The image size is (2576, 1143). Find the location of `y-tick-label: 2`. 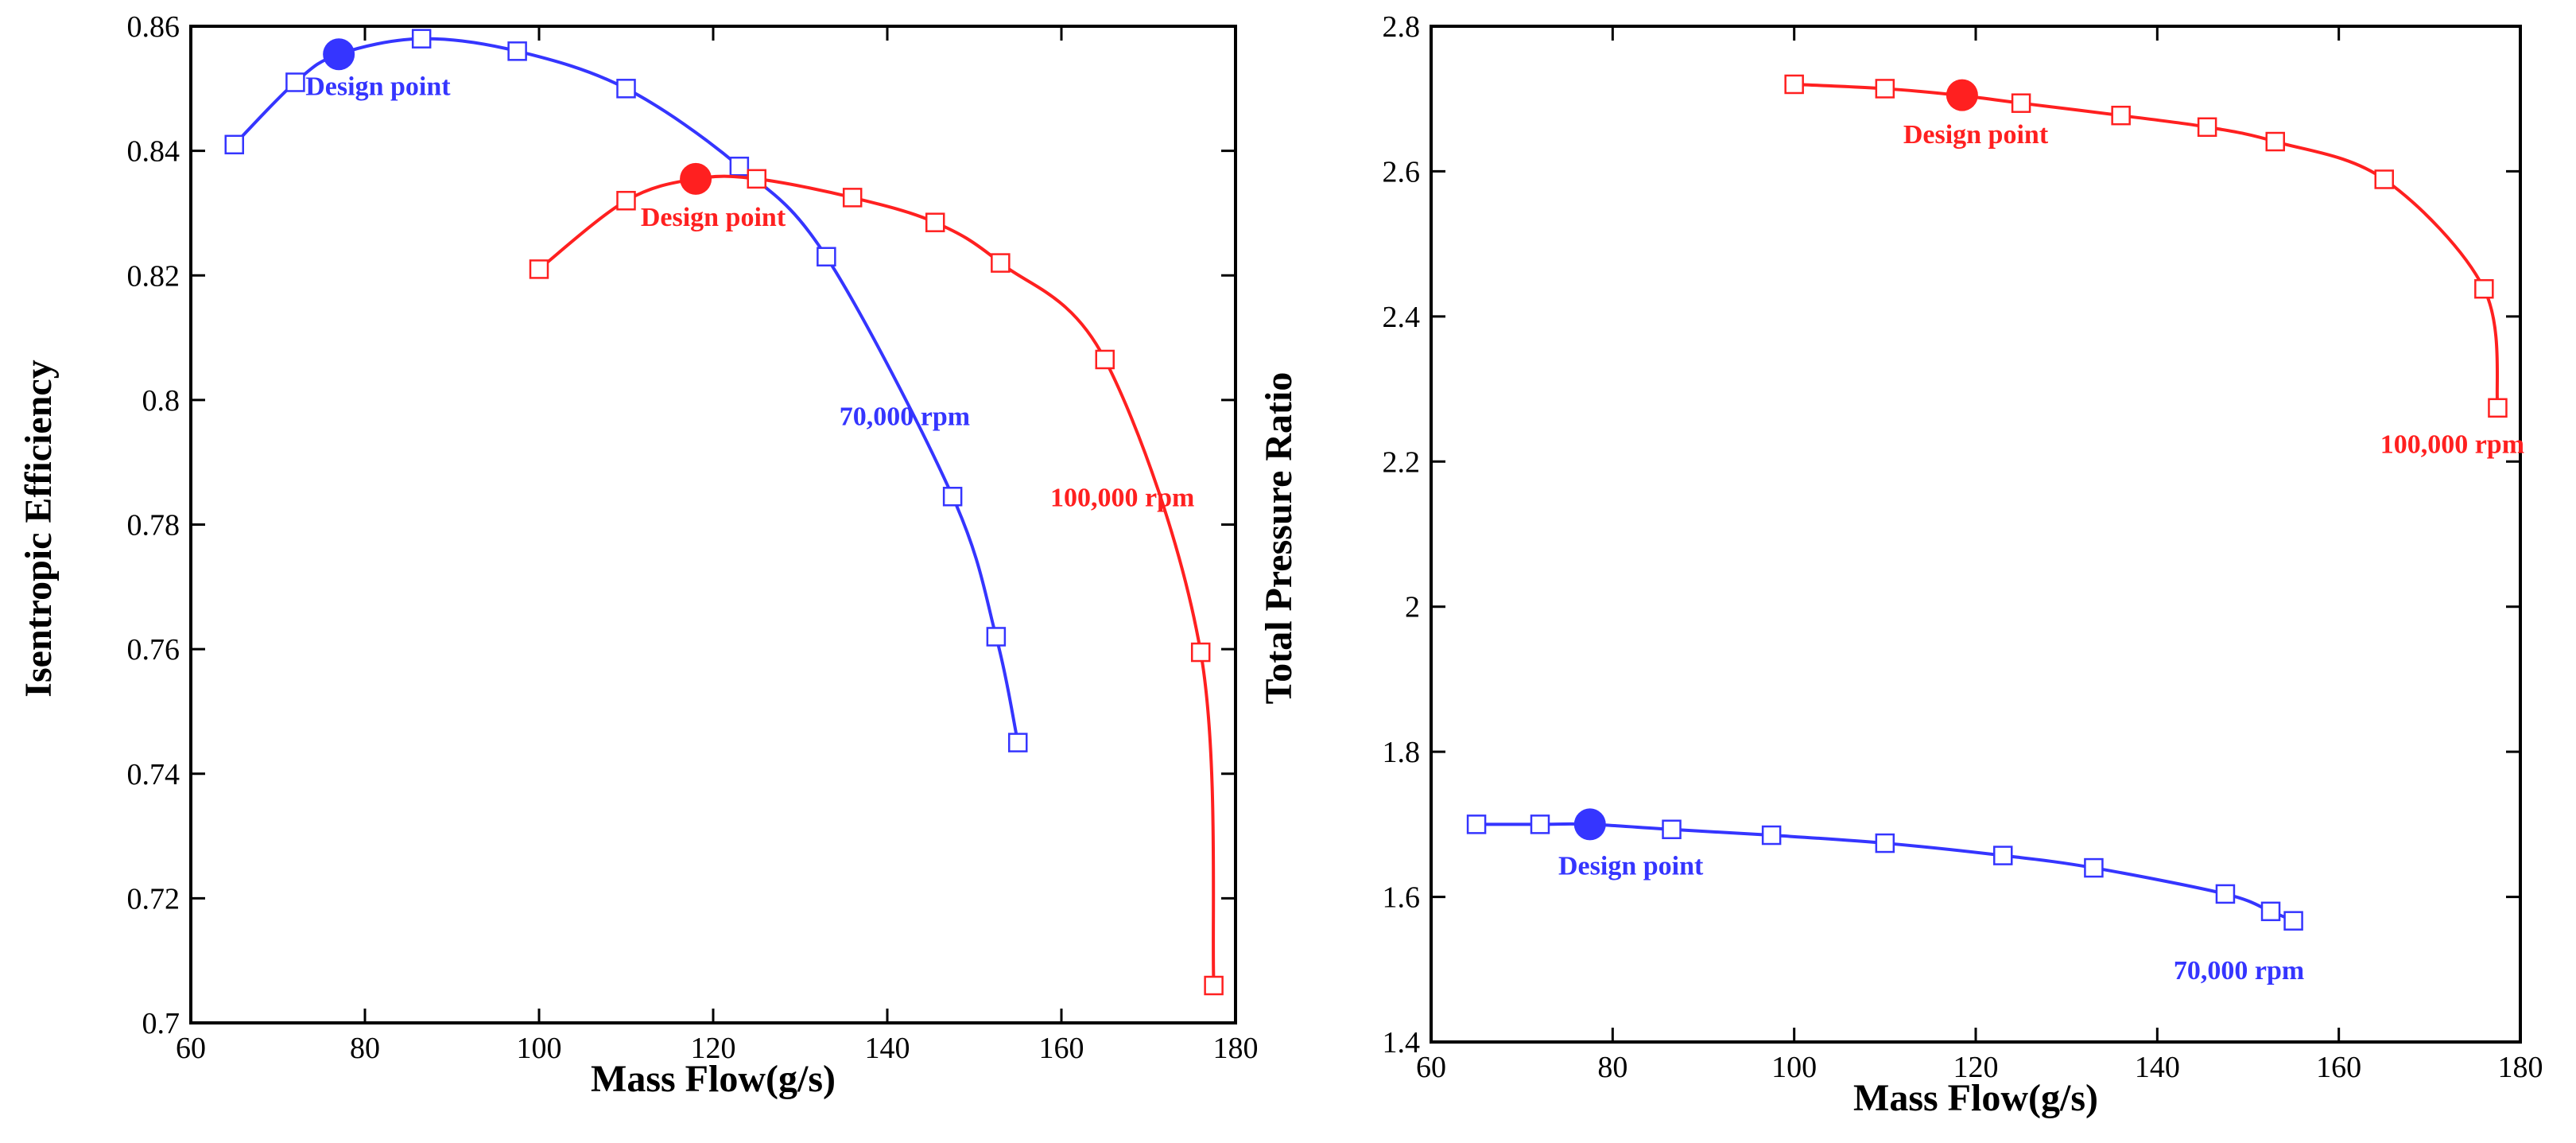

y-tick-label: 2 is located at coordinates (1413, 607).